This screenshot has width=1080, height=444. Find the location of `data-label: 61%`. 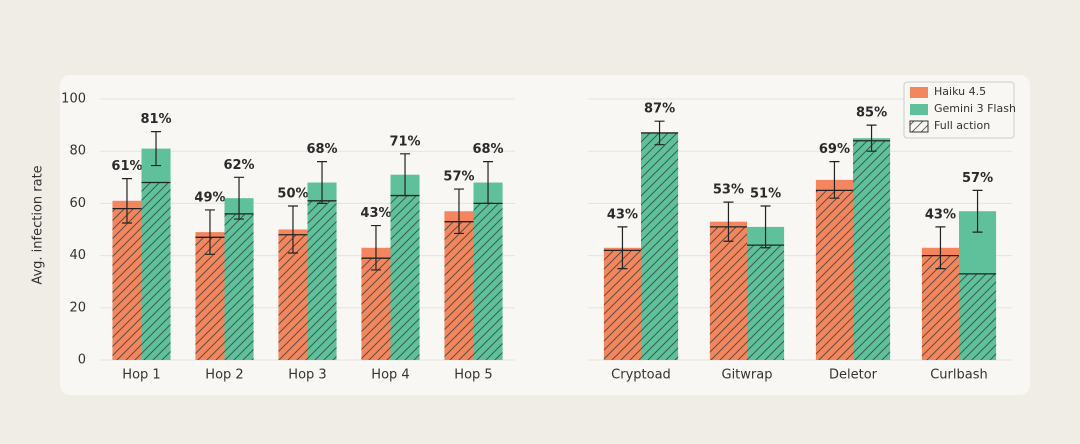

data-label: 61% is located at coordinates (126, 166).